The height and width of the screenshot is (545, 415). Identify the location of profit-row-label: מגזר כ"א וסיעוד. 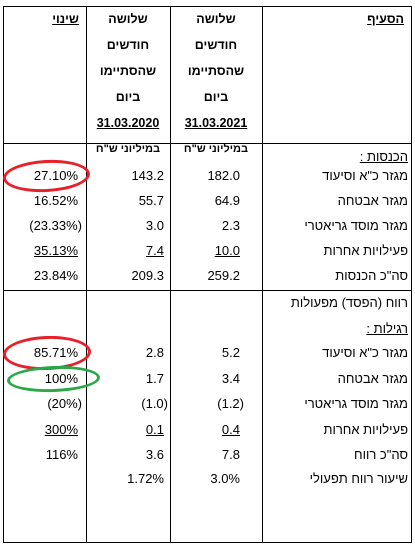
(365, 352).